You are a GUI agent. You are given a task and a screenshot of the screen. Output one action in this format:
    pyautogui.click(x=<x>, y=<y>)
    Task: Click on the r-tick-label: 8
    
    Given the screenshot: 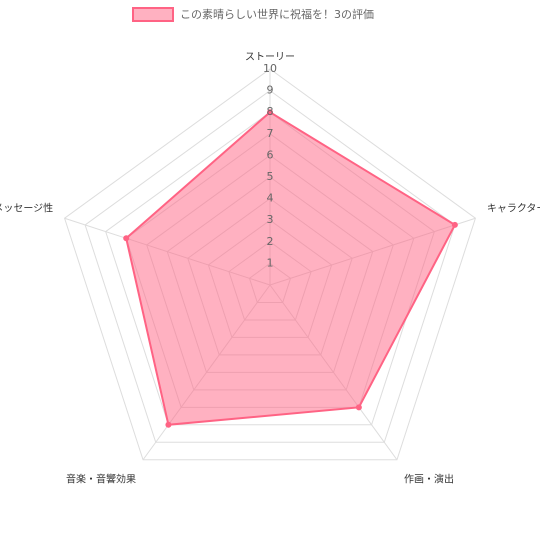 What is the action you would take?
    pyautogui.click(x=270, y=111)
    